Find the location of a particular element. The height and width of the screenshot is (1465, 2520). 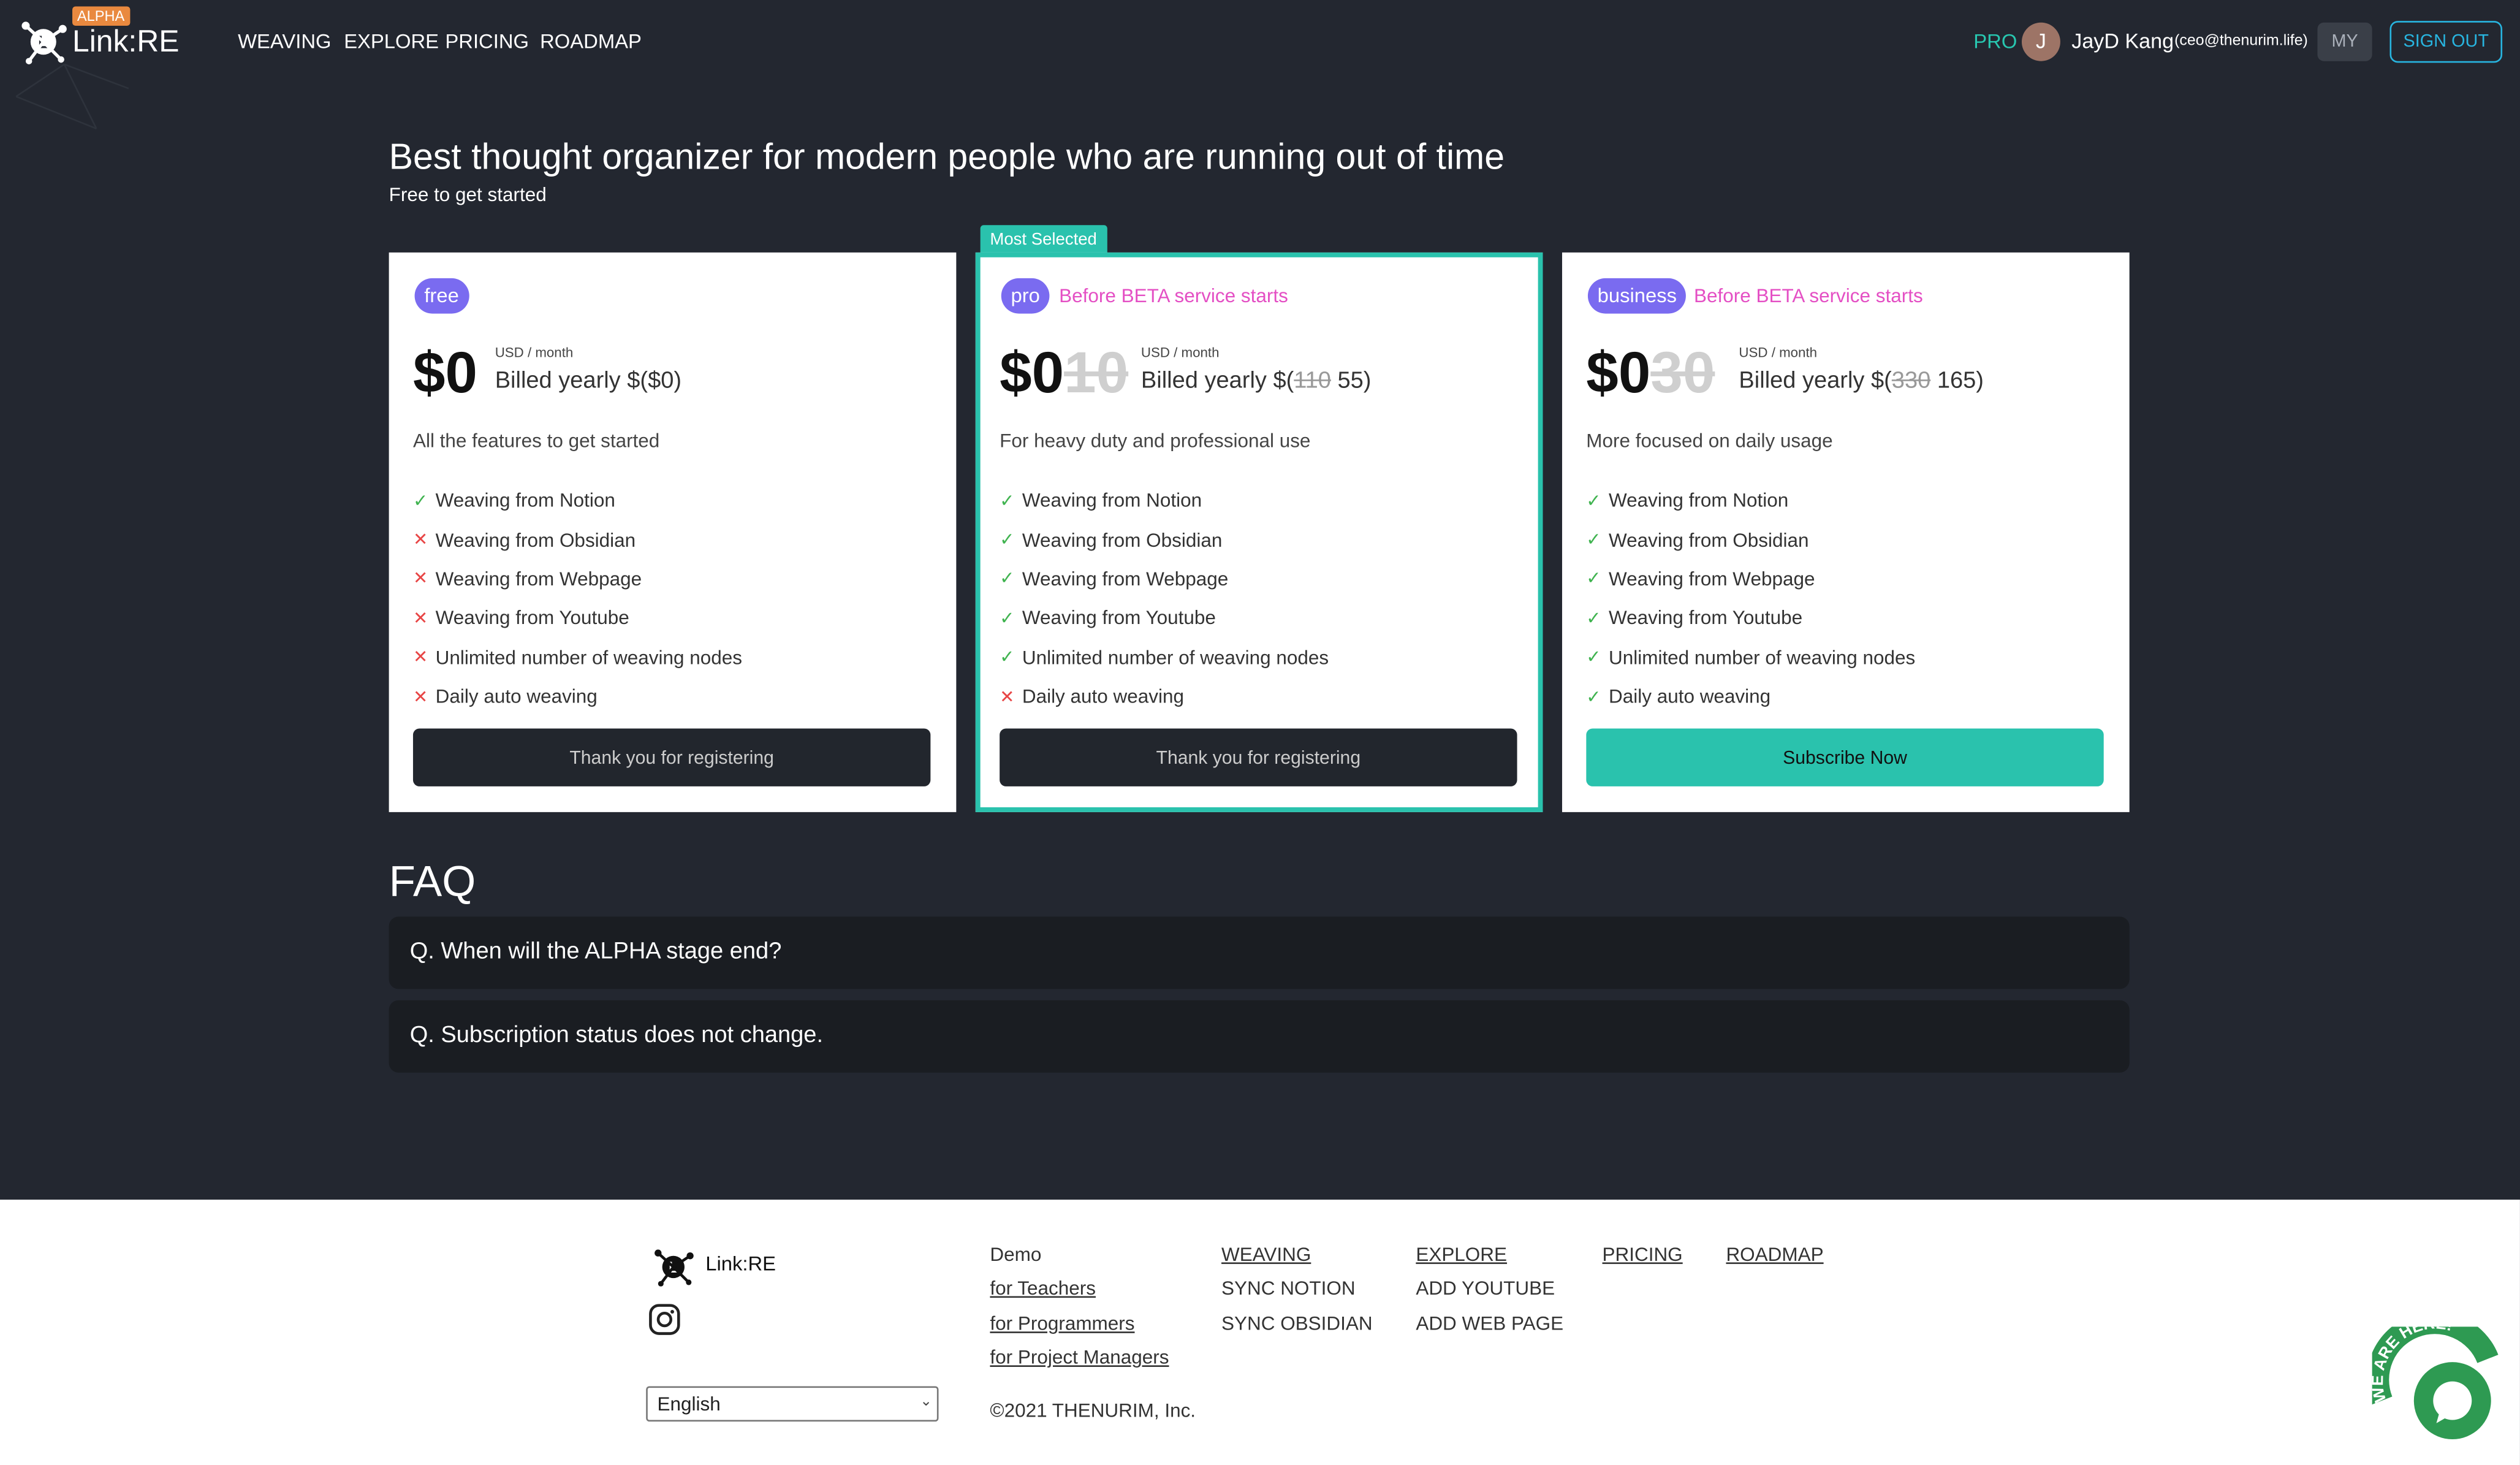

price: $030 is located at coordinates (1650, 373).